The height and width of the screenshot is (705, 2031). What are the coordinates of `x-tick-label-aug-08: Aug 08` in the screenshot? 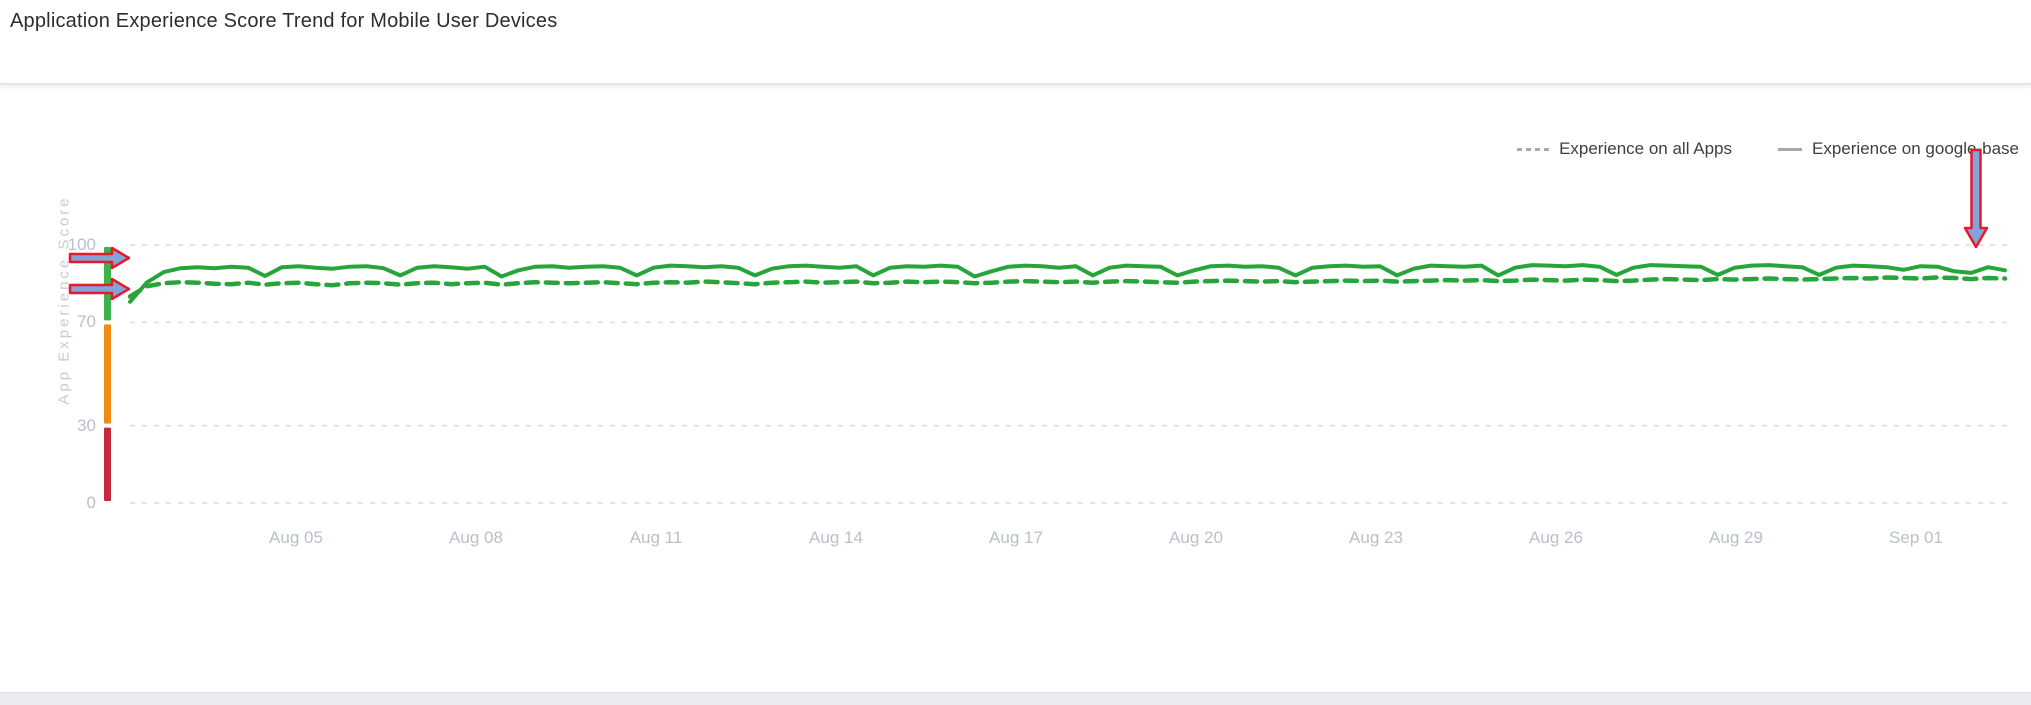 It's located at (476, 537).